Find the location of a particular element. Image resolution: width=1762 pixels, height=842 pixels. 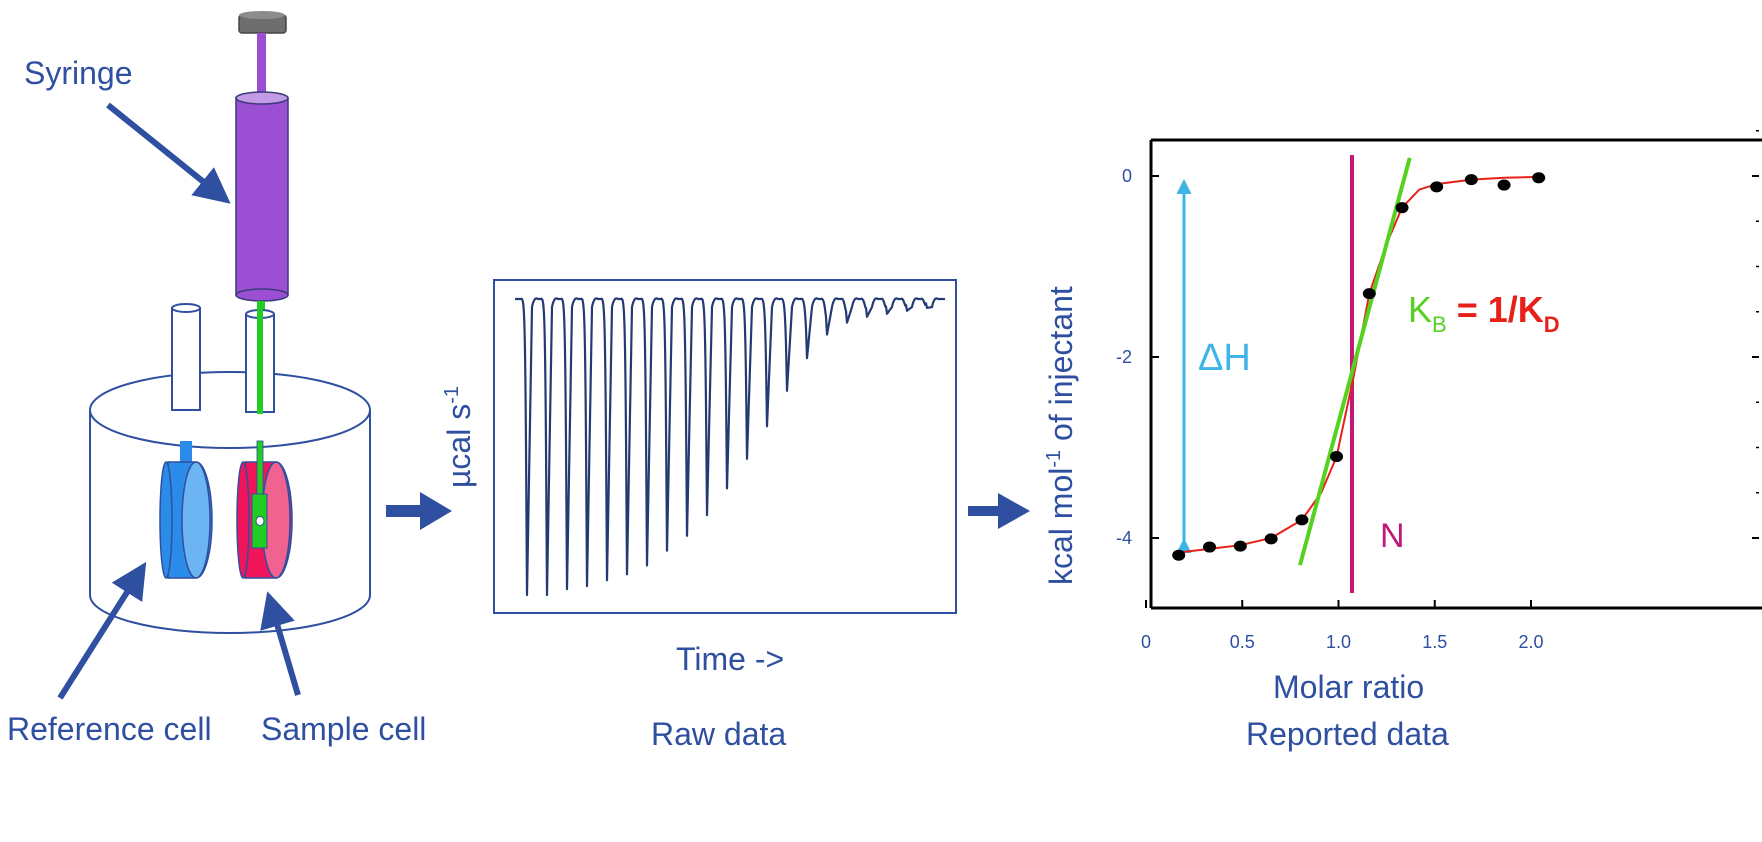

calorimeter-body-icon is located at coordinates (230, 522).